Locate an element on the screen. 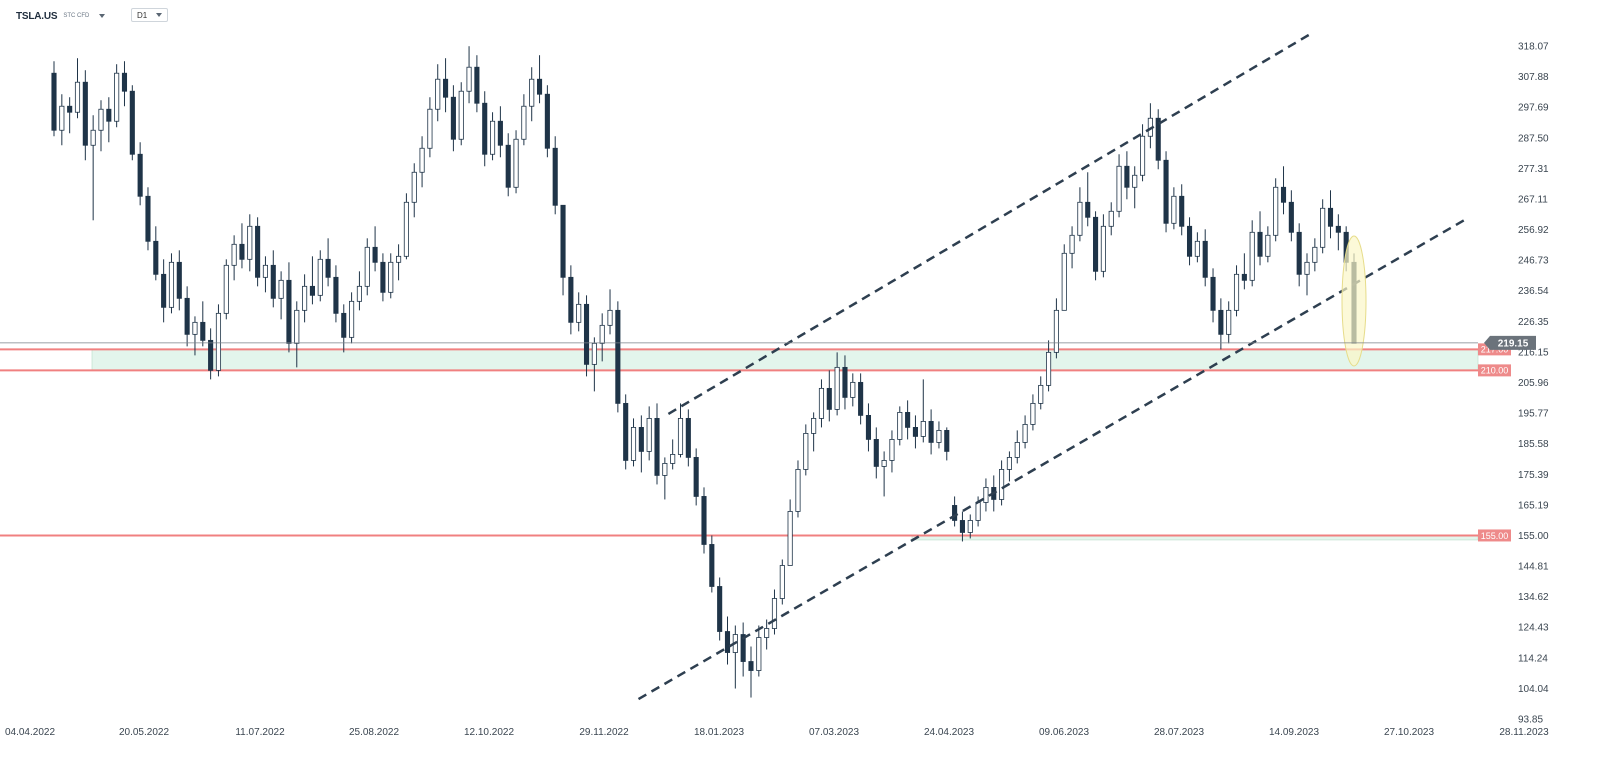  timeframe-select: D1 is located at coordinates (149, 15).